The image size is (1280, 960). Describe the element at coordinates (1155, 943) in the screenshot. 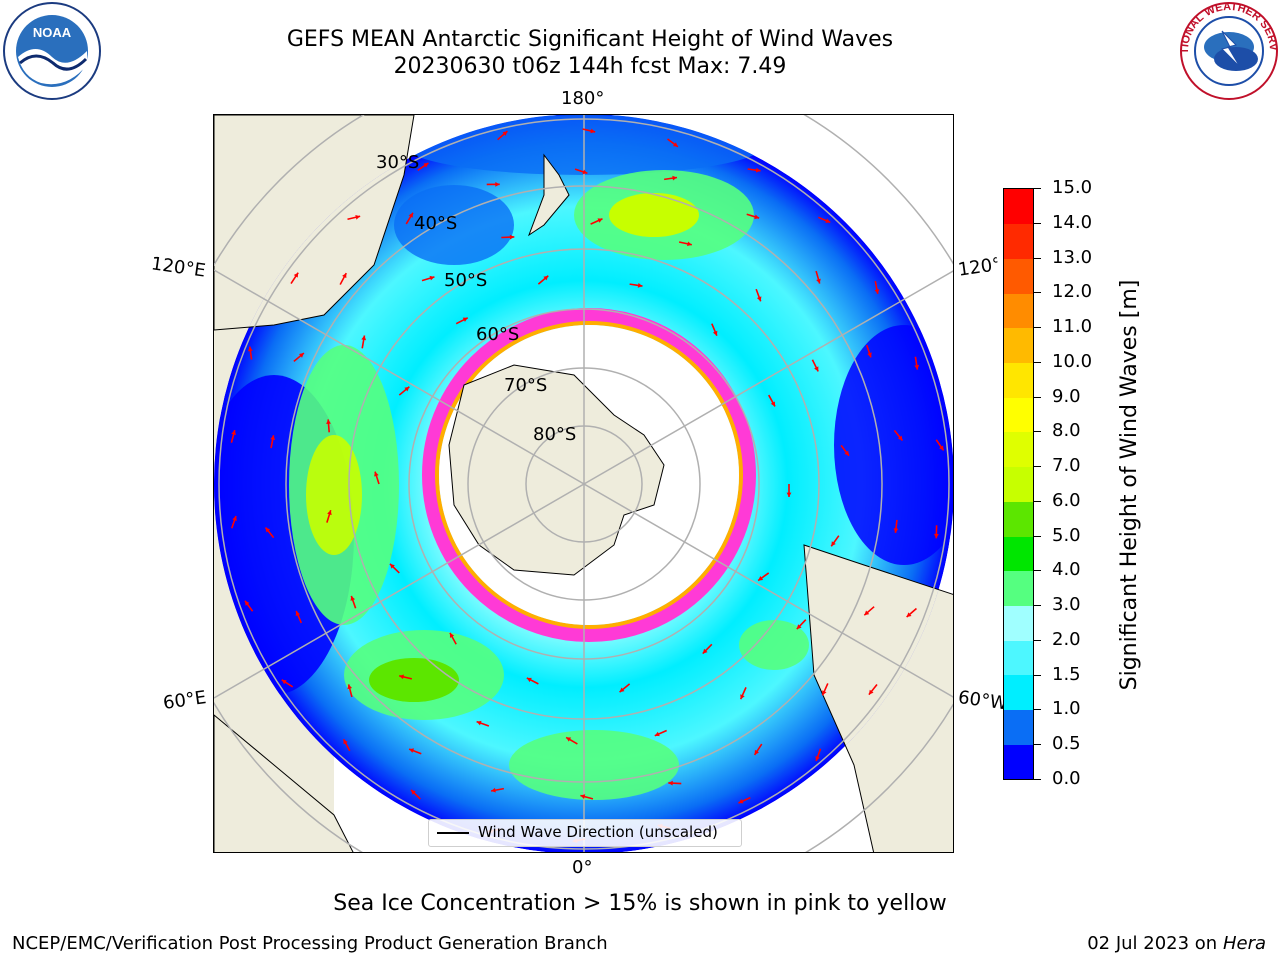

I see `footer-date-text: 02 Jul 2023 on` at that location.